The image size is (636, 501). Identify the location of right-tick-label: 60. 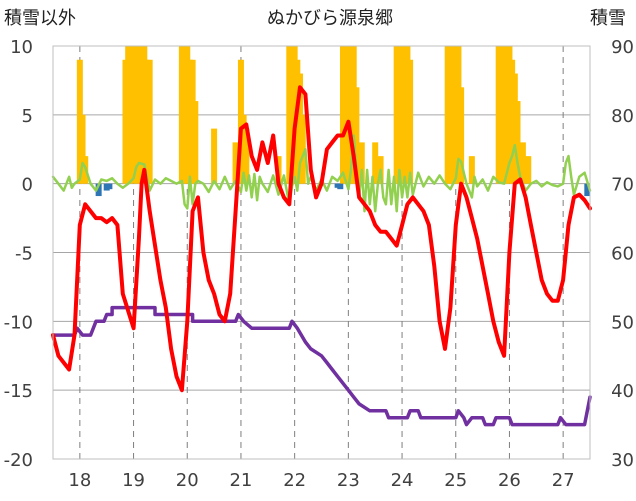
(622, 254).